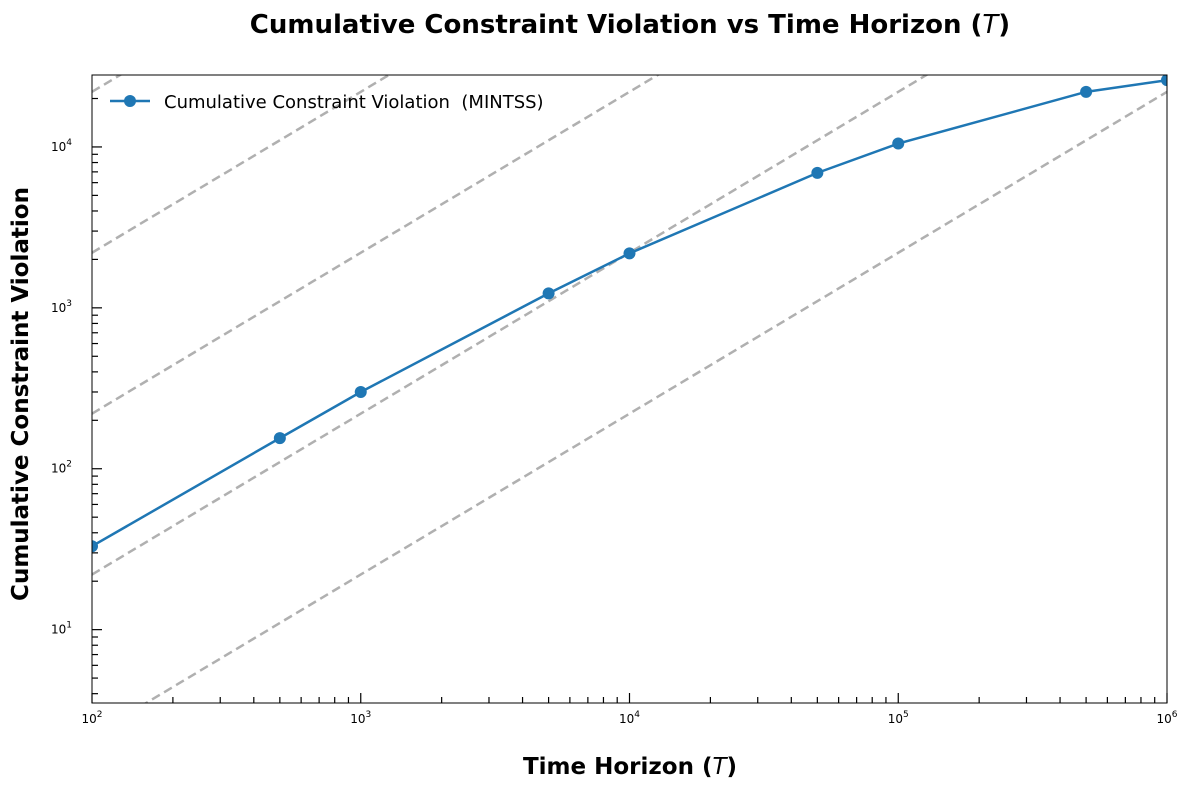 Image resolution: width=1190 pixels, height=790 pixels. I want to click on x-axis-label-main: Time Horizon (, so click(618, 767).